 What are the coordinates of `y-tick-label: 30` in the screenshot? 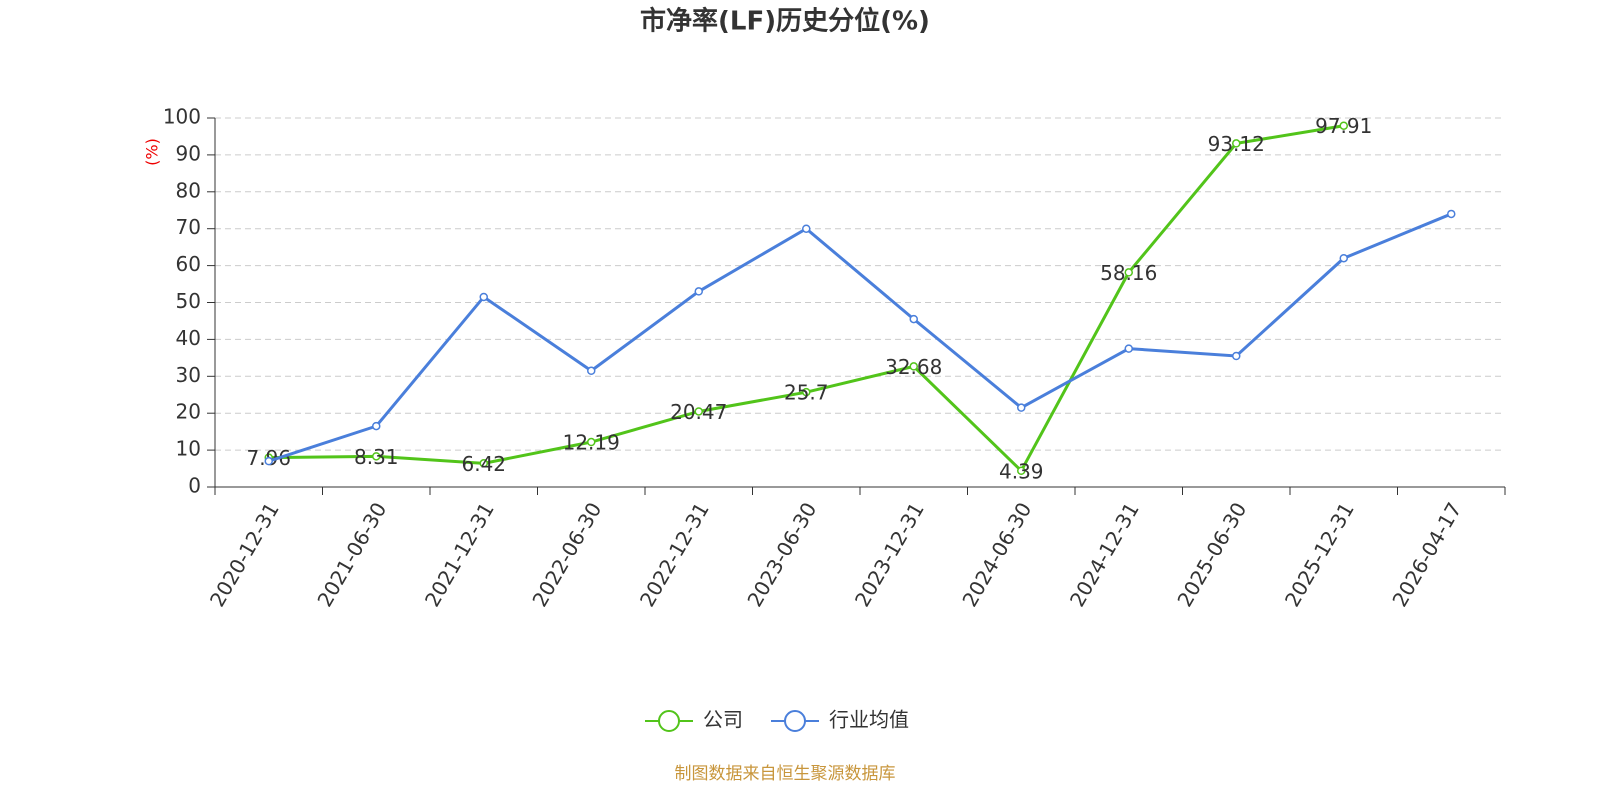 It's located at (188, 375).